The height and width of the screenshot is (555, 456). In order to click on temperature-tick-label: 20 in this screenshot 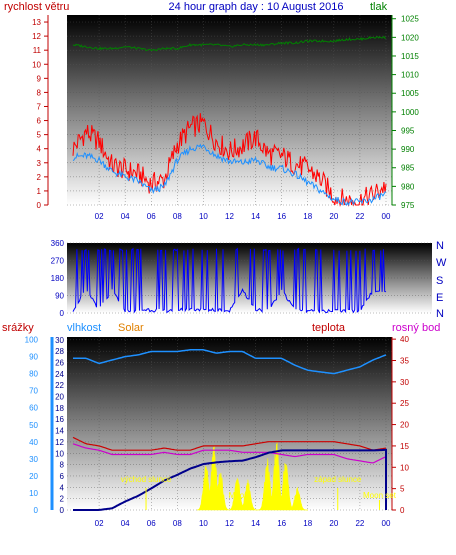, I will do `click(404, 425)`.